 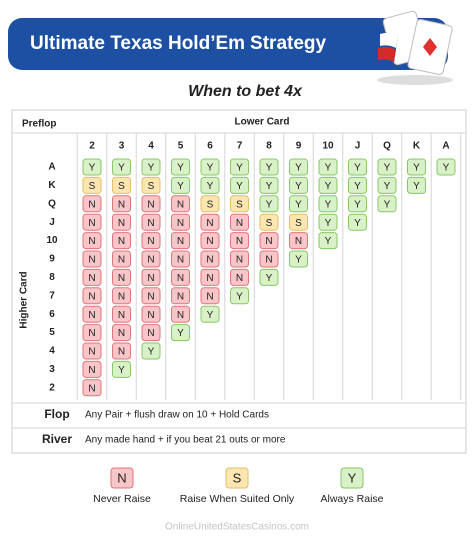 What do you see at coordinates (210, 146) in the screenshot?
I see `column-label: 6` at bounding box center [210, 146].